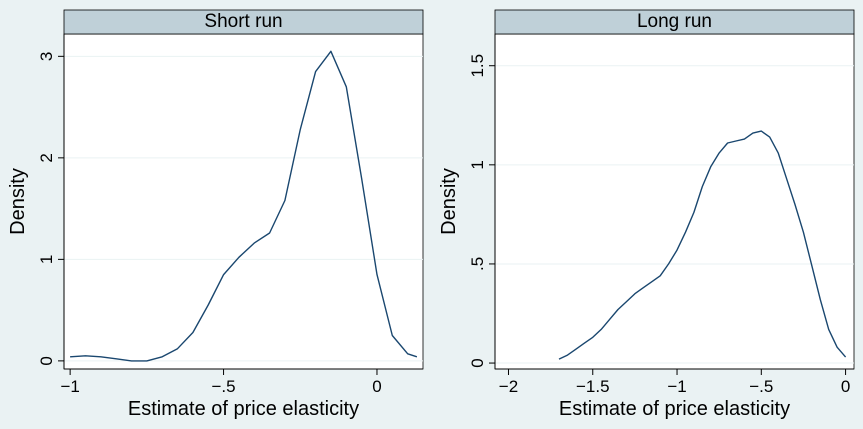 The height and width of the screenshot is (429, 863). I want to click on panel-title: Short run, so click(243, 21).